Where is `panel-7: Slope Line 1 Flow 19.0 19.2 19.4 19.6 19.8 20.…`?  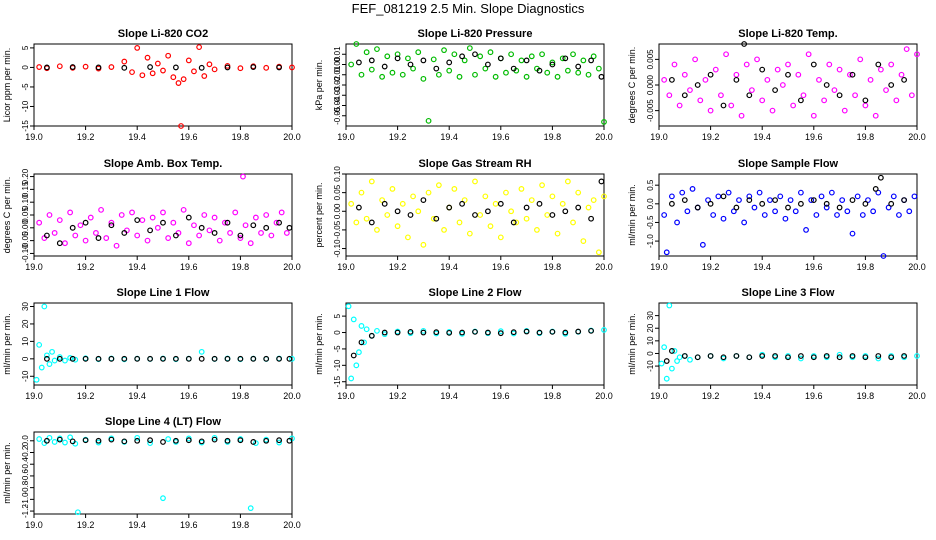
panel-7: Slope Line 1 Flow 19.0 19.2 19.4 19.6 19.8 20.… is located at coordinates (151, 344).